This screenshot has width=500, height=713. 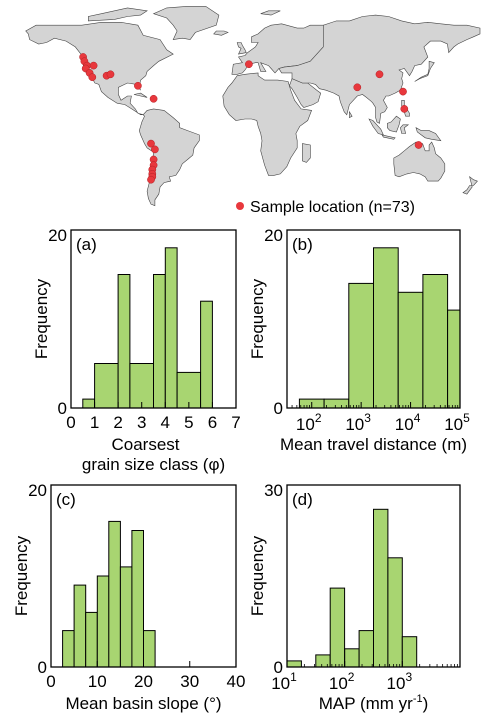 I want to click on landmass-borneo, so click(x=394, y=124).